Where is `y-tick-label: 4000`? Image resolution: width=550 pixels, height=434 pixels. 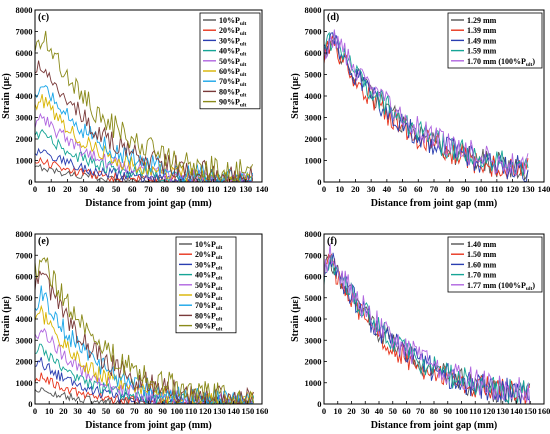
y-tick-label: 4000 is located at coordinates (313, 96).